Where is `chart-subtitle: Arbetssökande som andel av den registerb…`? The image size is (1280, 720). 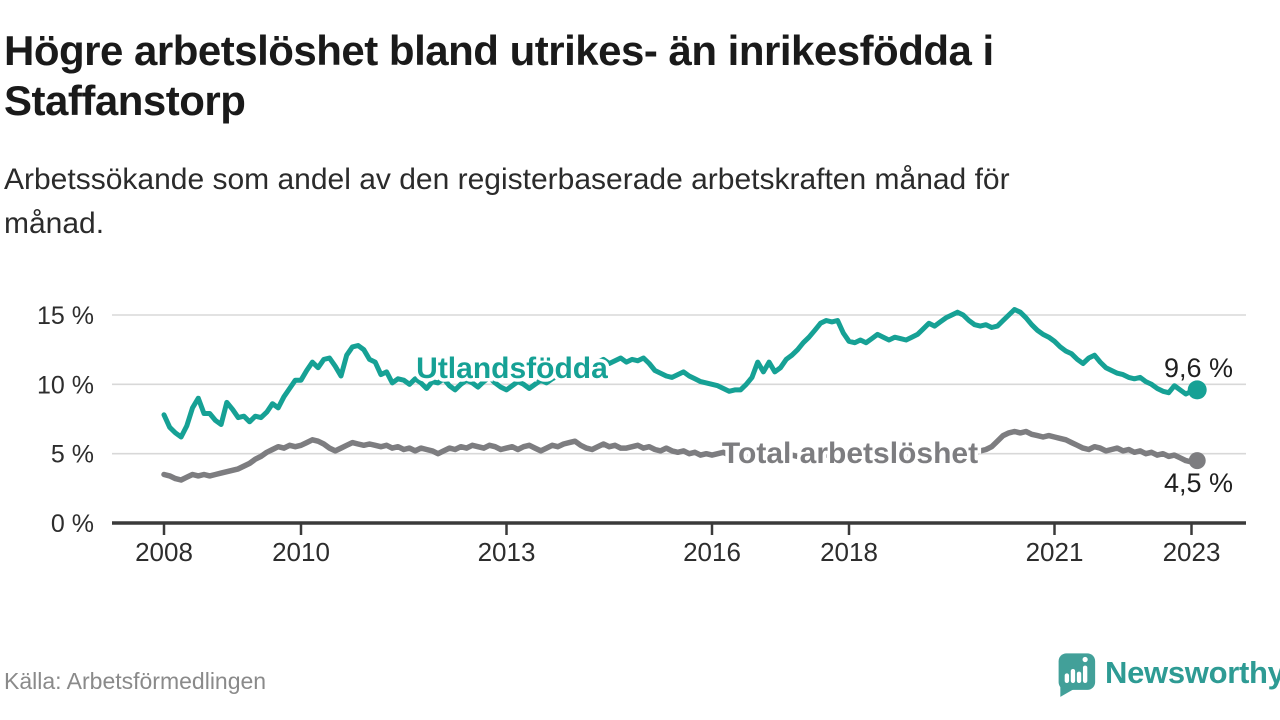
chart-subtitle: Arbetssökande som andel av den registerb… is located at coordinates (507, 202).